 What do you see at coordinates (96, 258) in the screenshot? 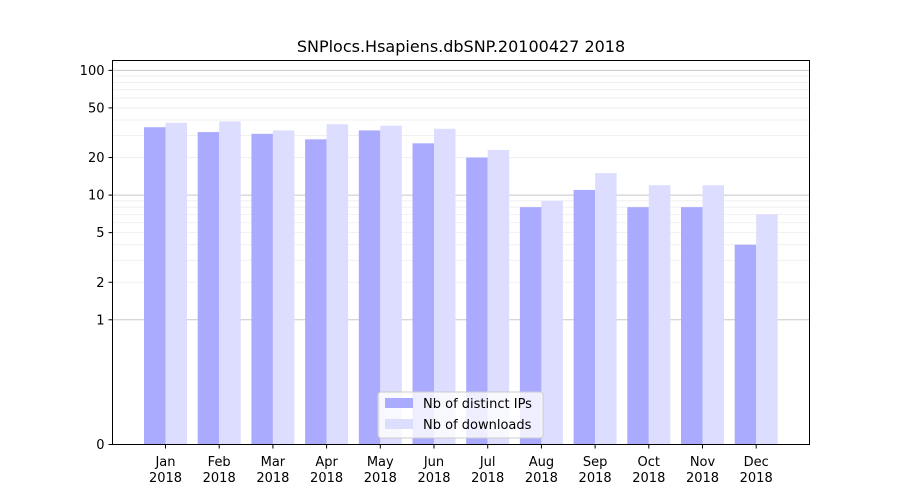
I see `y-axis: 0 1 2 5 10 20 50 100` at bounding box center [96, 258].